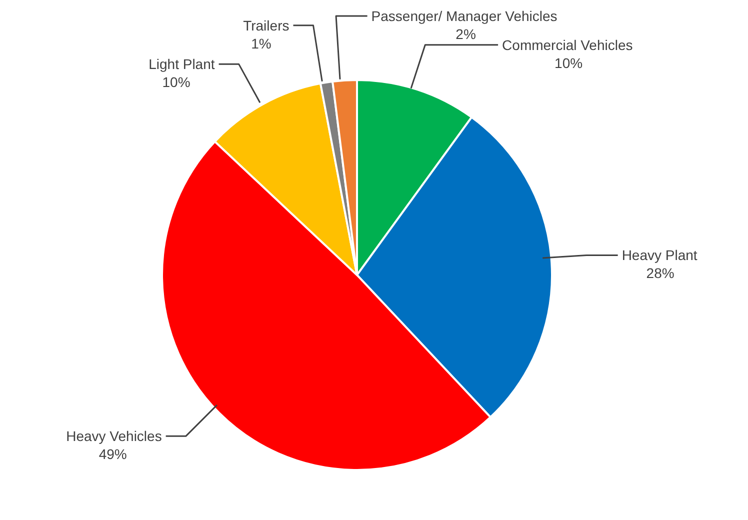 The width and height of the screenshot is (748, 520). Describe the element at coordinates (464, 16) in the screenshot. I see `slice-label: Passenger/ Manager Vehicles` at that location.